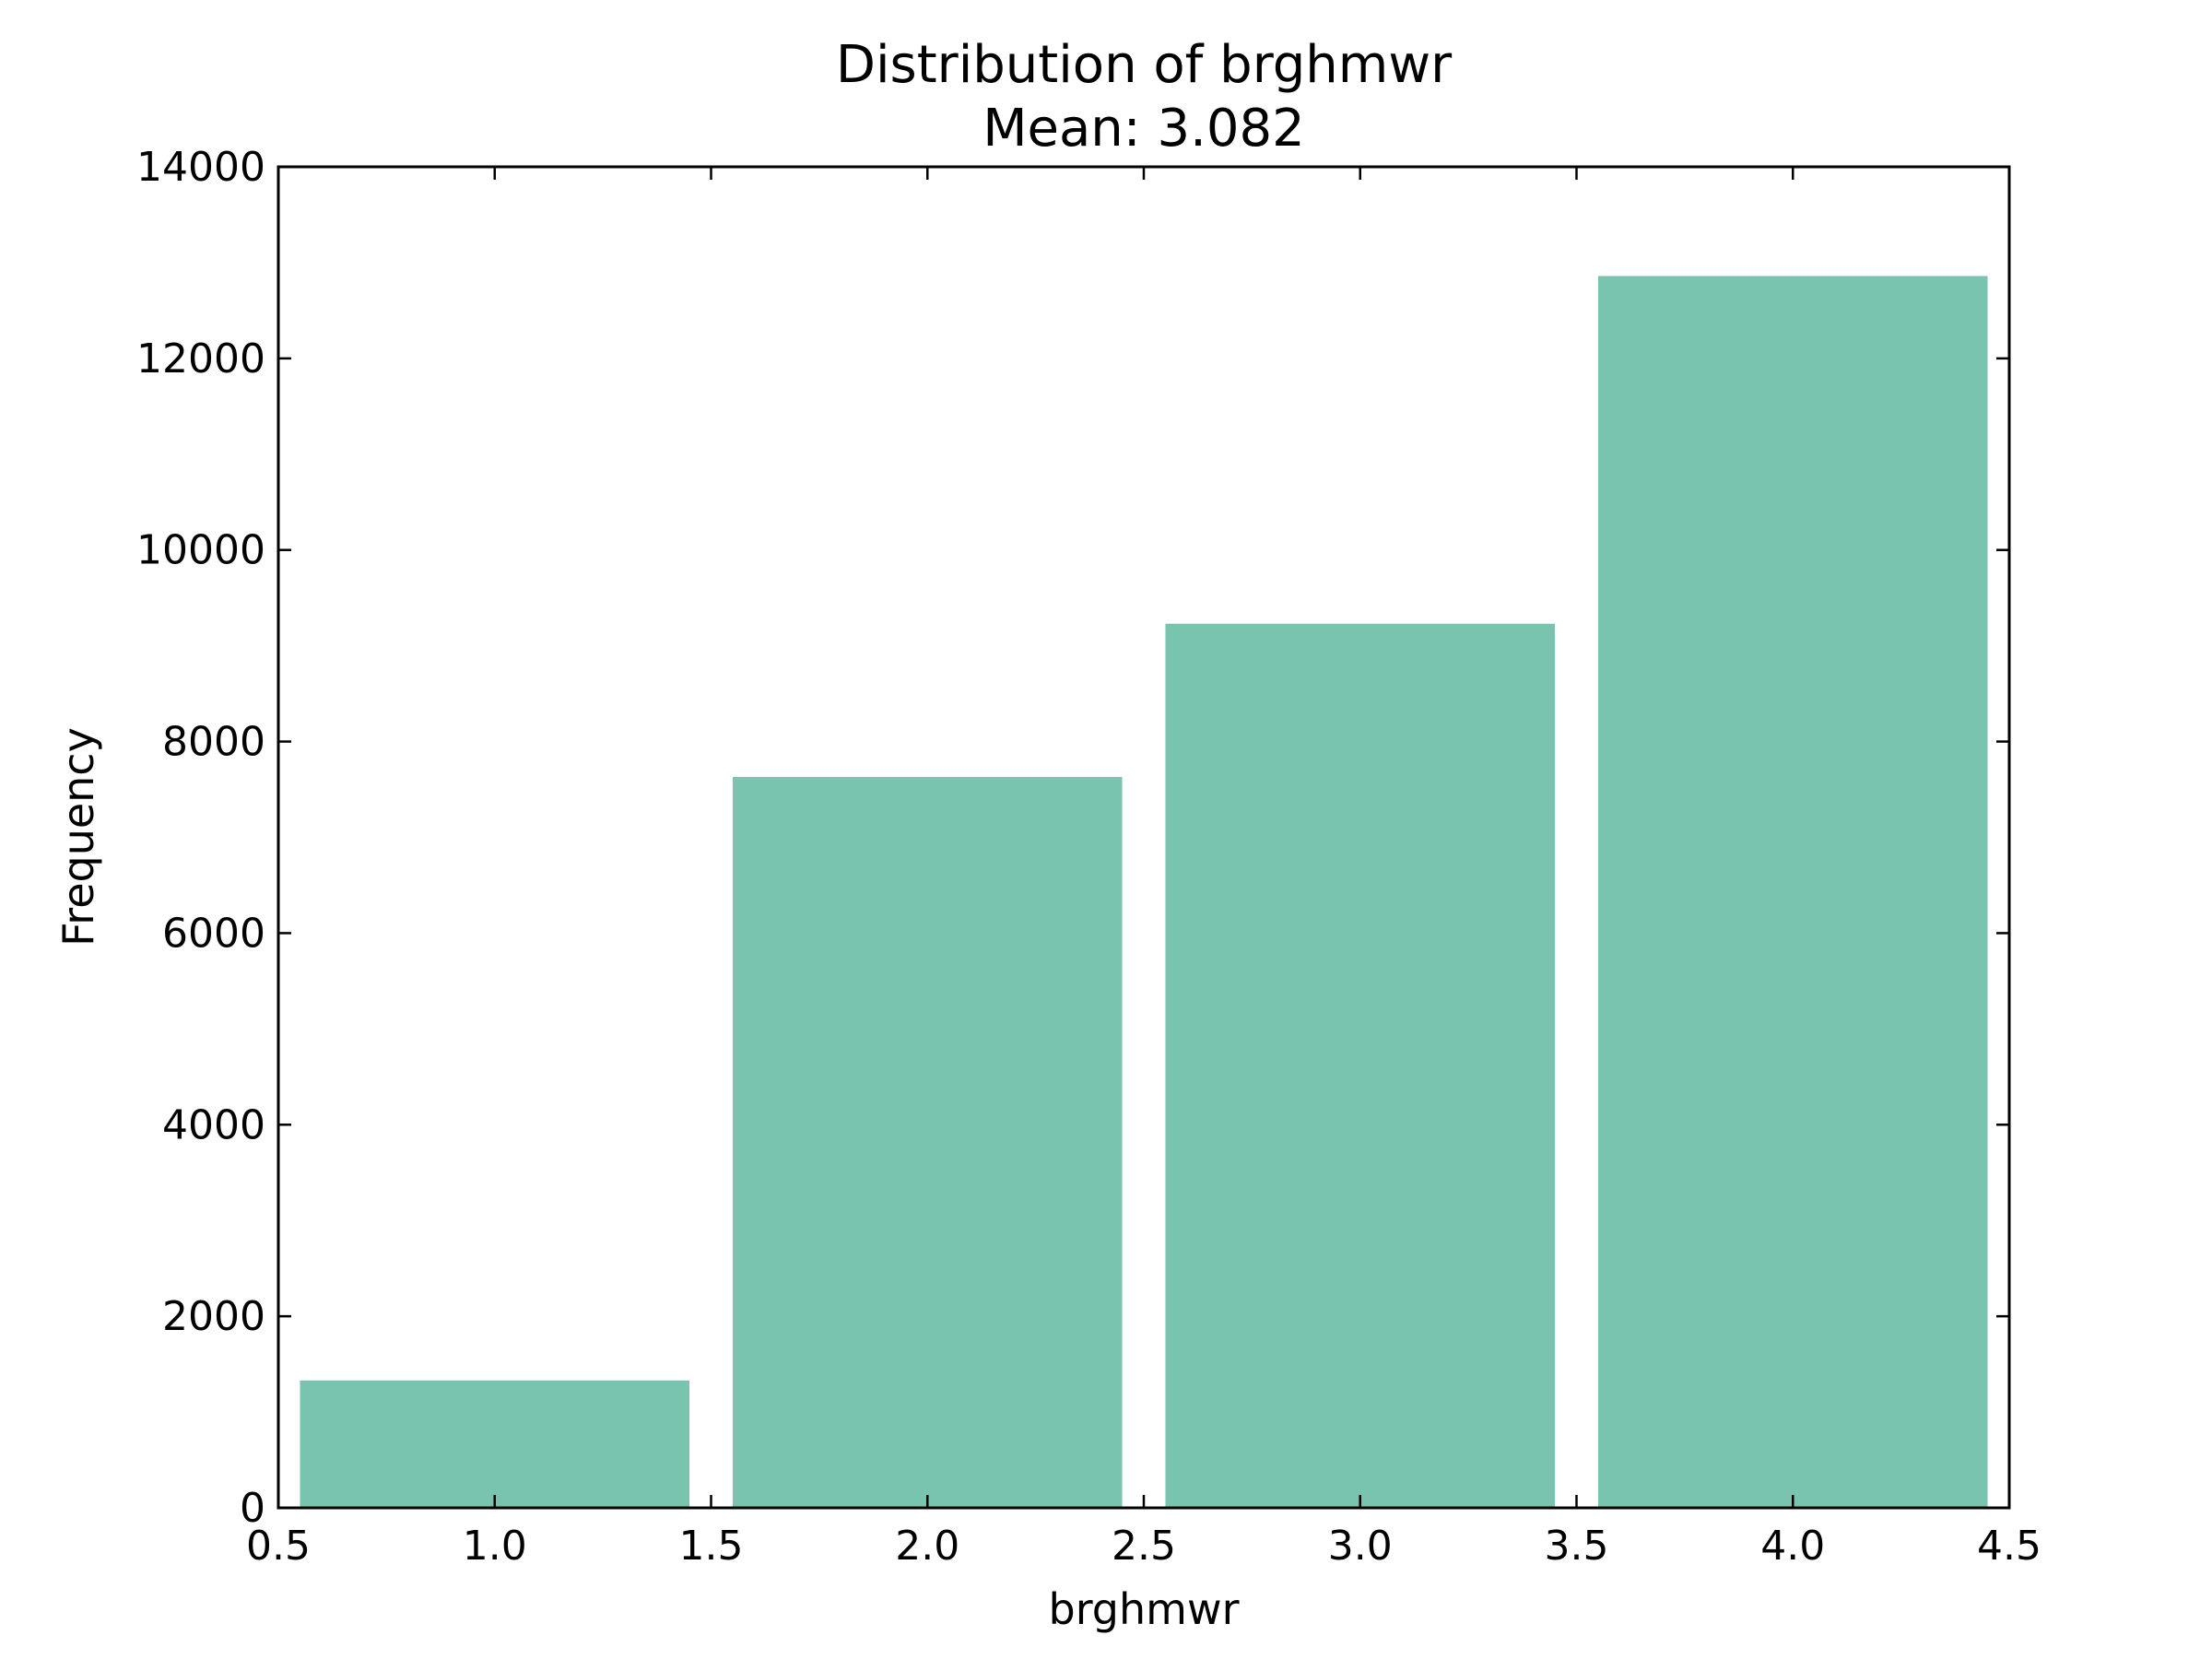 The width and height of the screenshot is (2212, 1659). Describe the element at coordinates (1143, 129) in the screenshot. I see `chart-subtitle: Mean: 3.082` at that location.